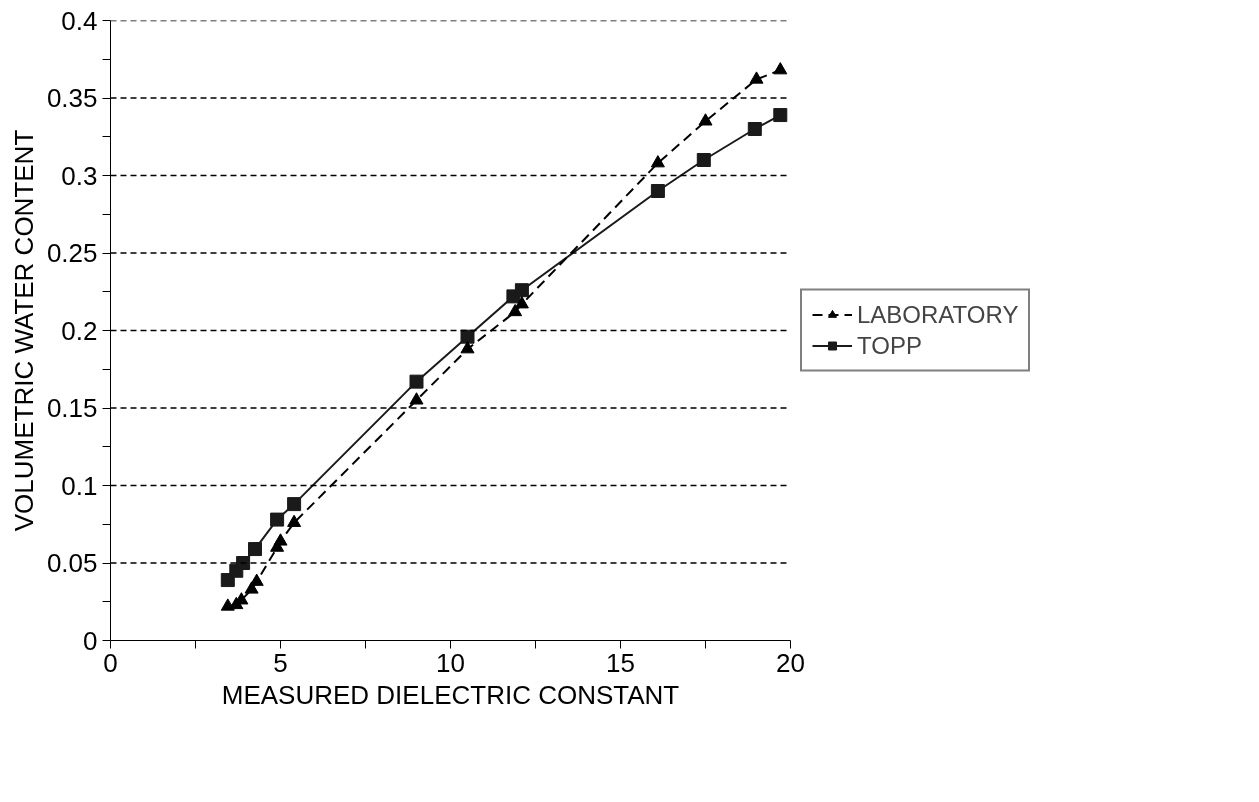  What do you see at coordinates (938, 314) in the screenshot?
I see `legend-label: LABORATORY` at bounding box center [938, 314].